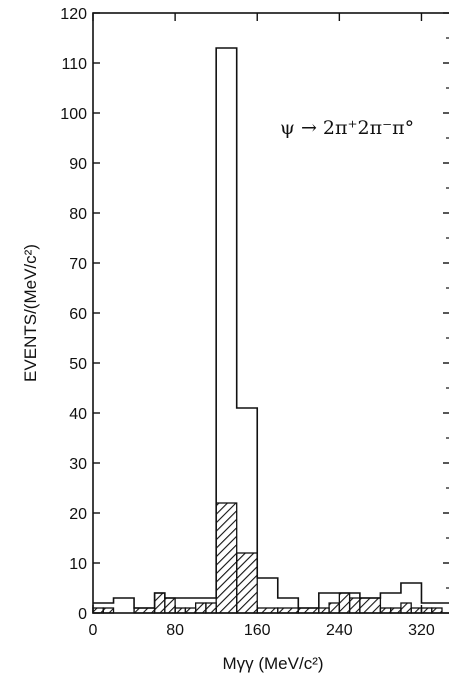  What do you see at coordinates (78, 314) in the screenshot?
I see `y-tick-label: 60` at bounding box center [78, 314].